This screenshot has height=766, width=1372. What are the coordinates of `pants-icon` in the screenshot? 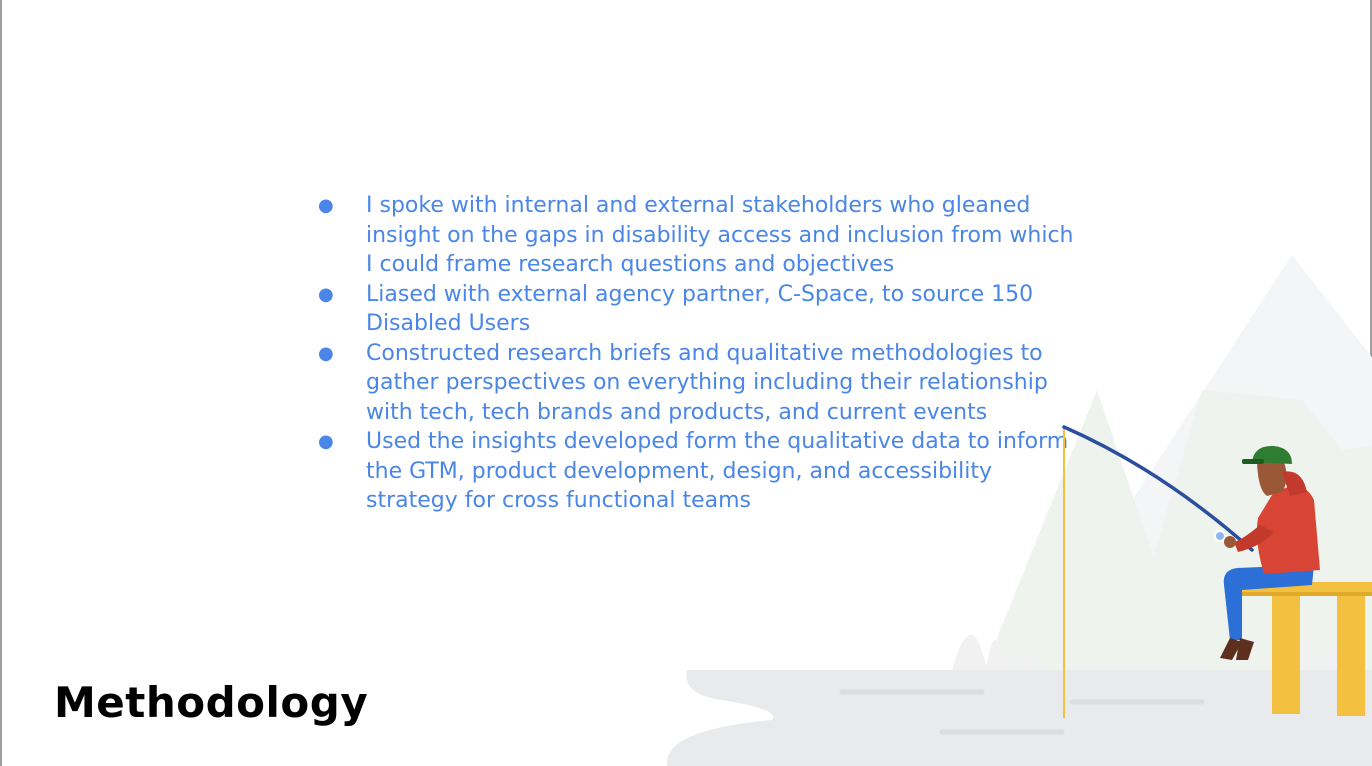 It's located at (1268, 602).